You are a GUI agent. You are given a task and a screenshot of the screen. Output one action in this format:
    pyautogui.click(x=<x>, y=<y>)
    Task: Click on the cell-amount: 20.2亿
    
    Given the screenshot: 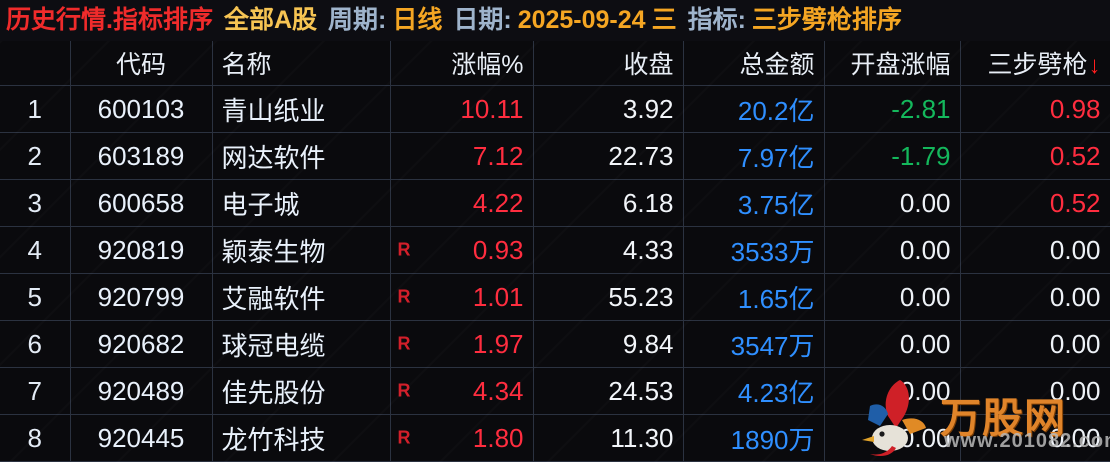 What is the action you would take?
    pyautogui.click(x=754, y=109)
    